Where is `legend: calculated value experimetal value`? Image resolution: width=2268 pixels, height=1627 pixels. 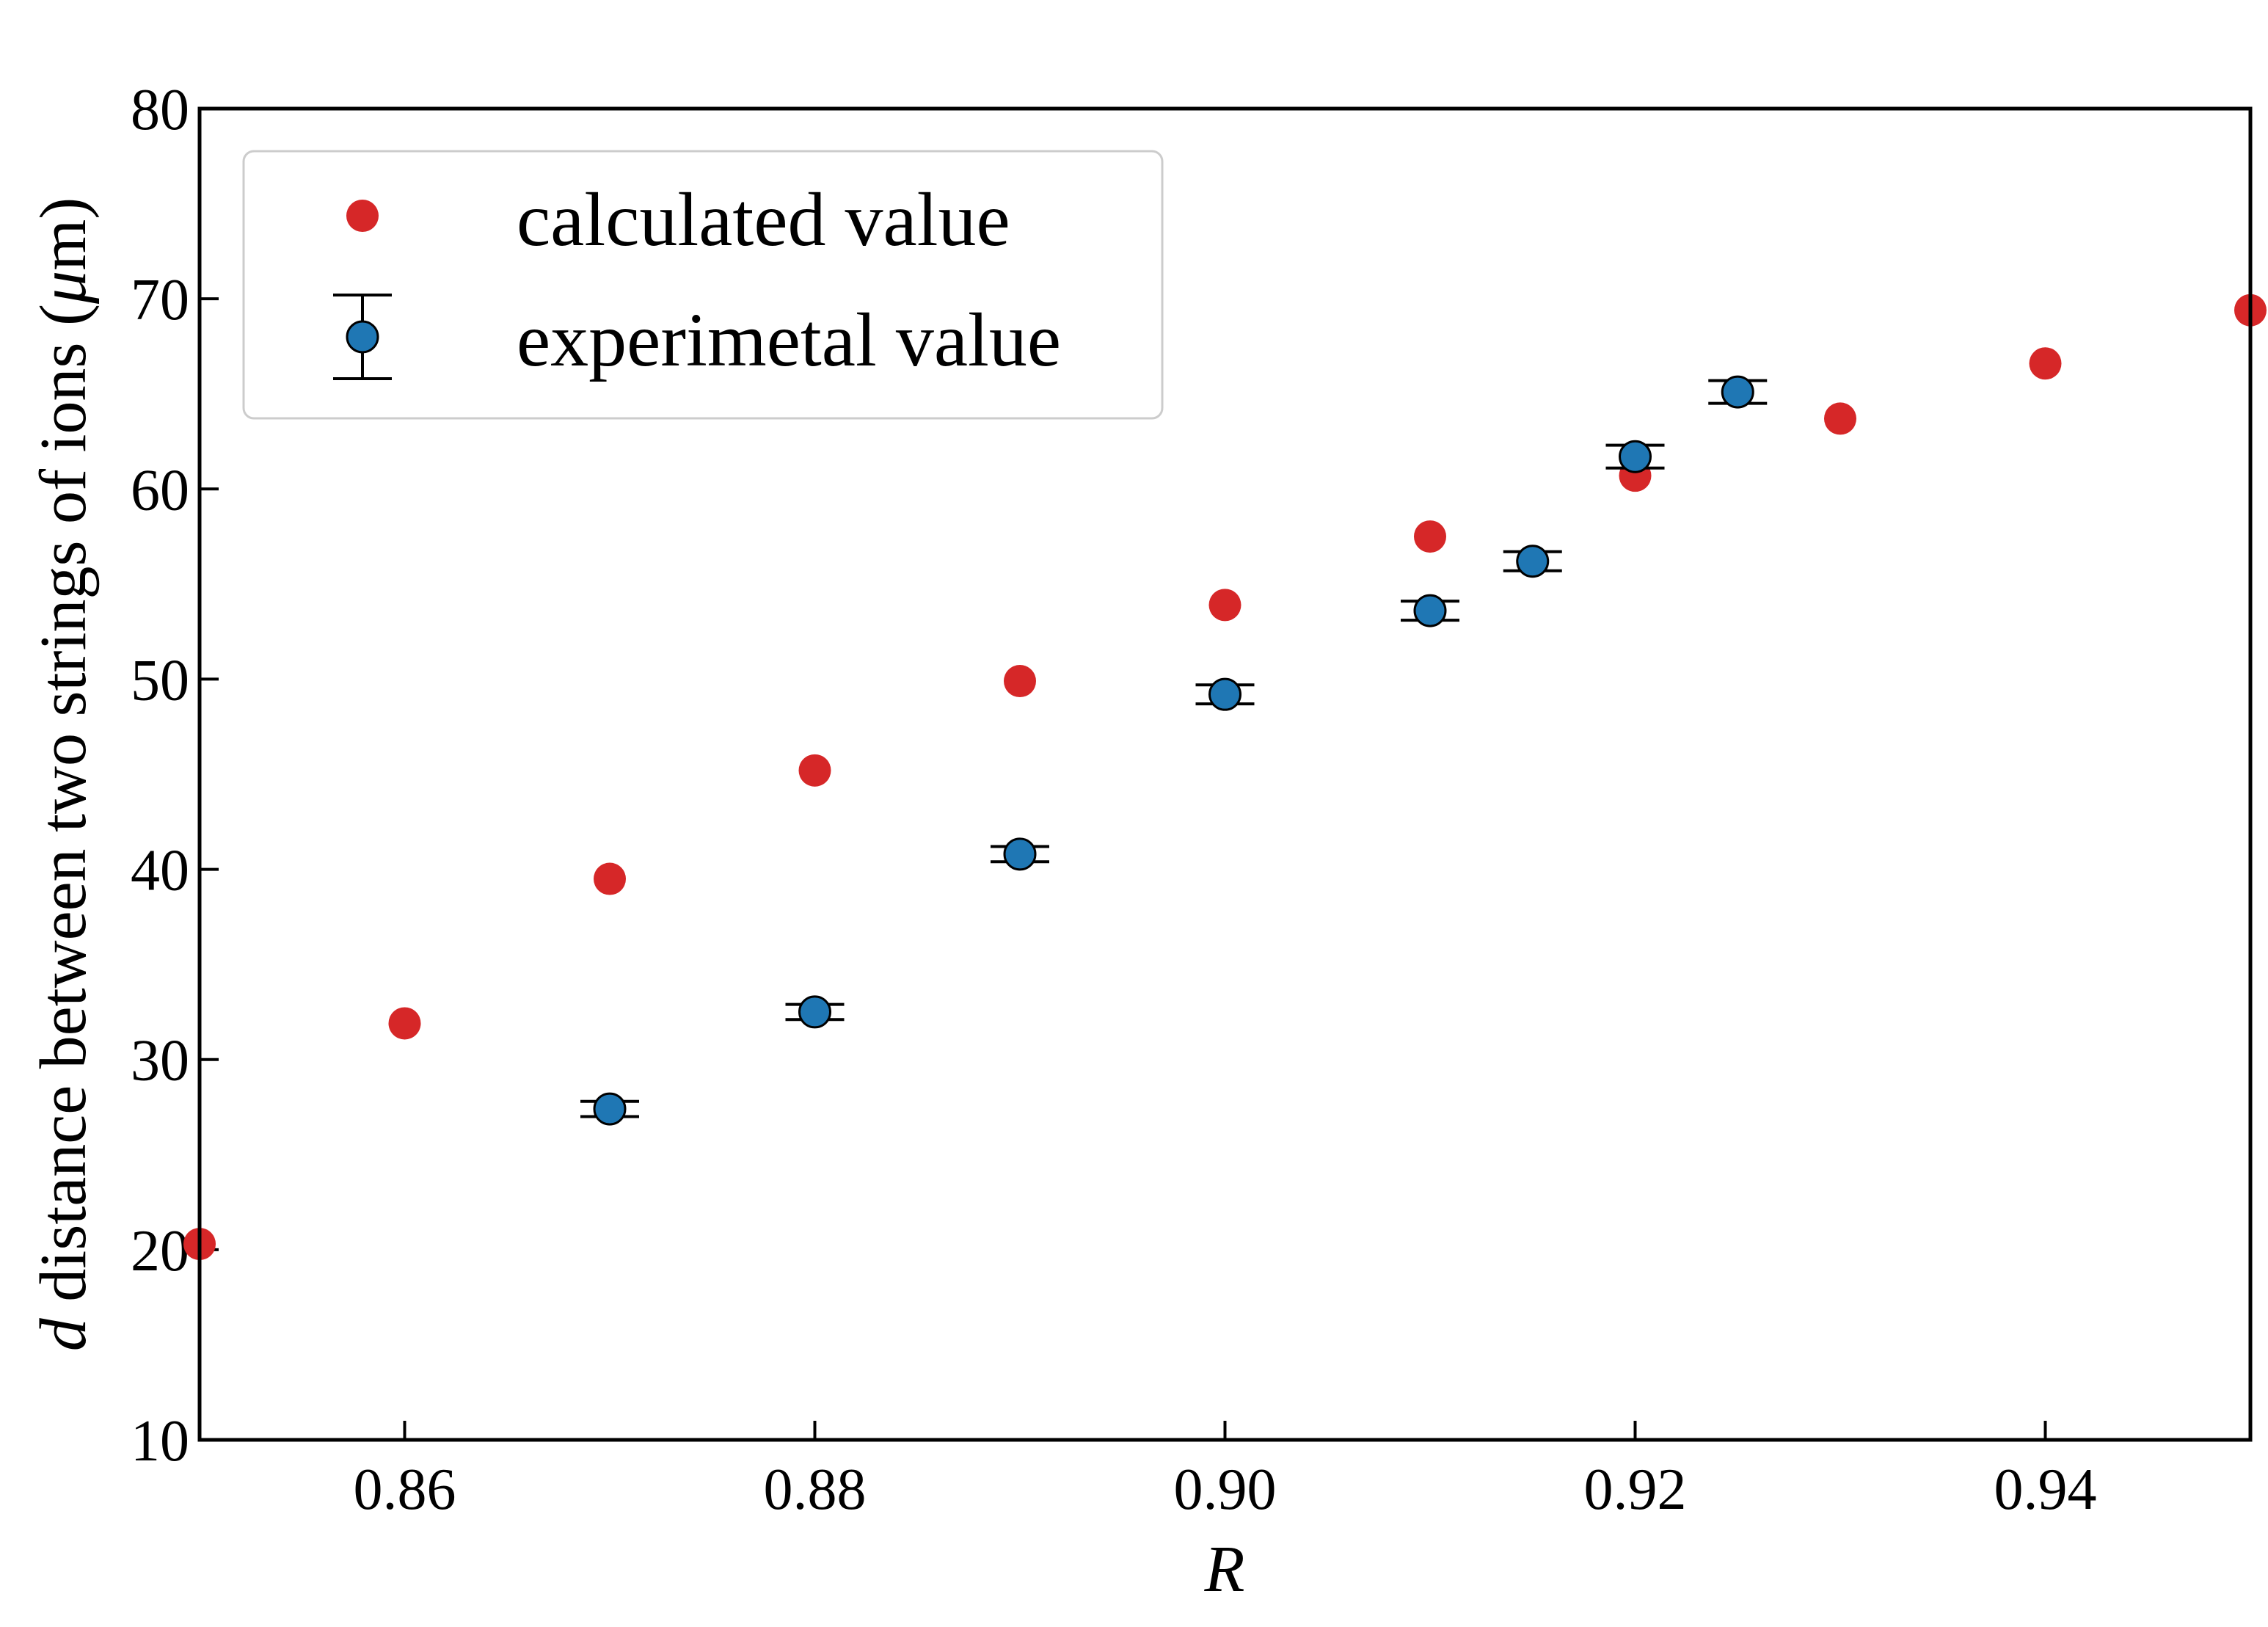
legend: calculated value experimetal value is located at coordinates (703, 285).